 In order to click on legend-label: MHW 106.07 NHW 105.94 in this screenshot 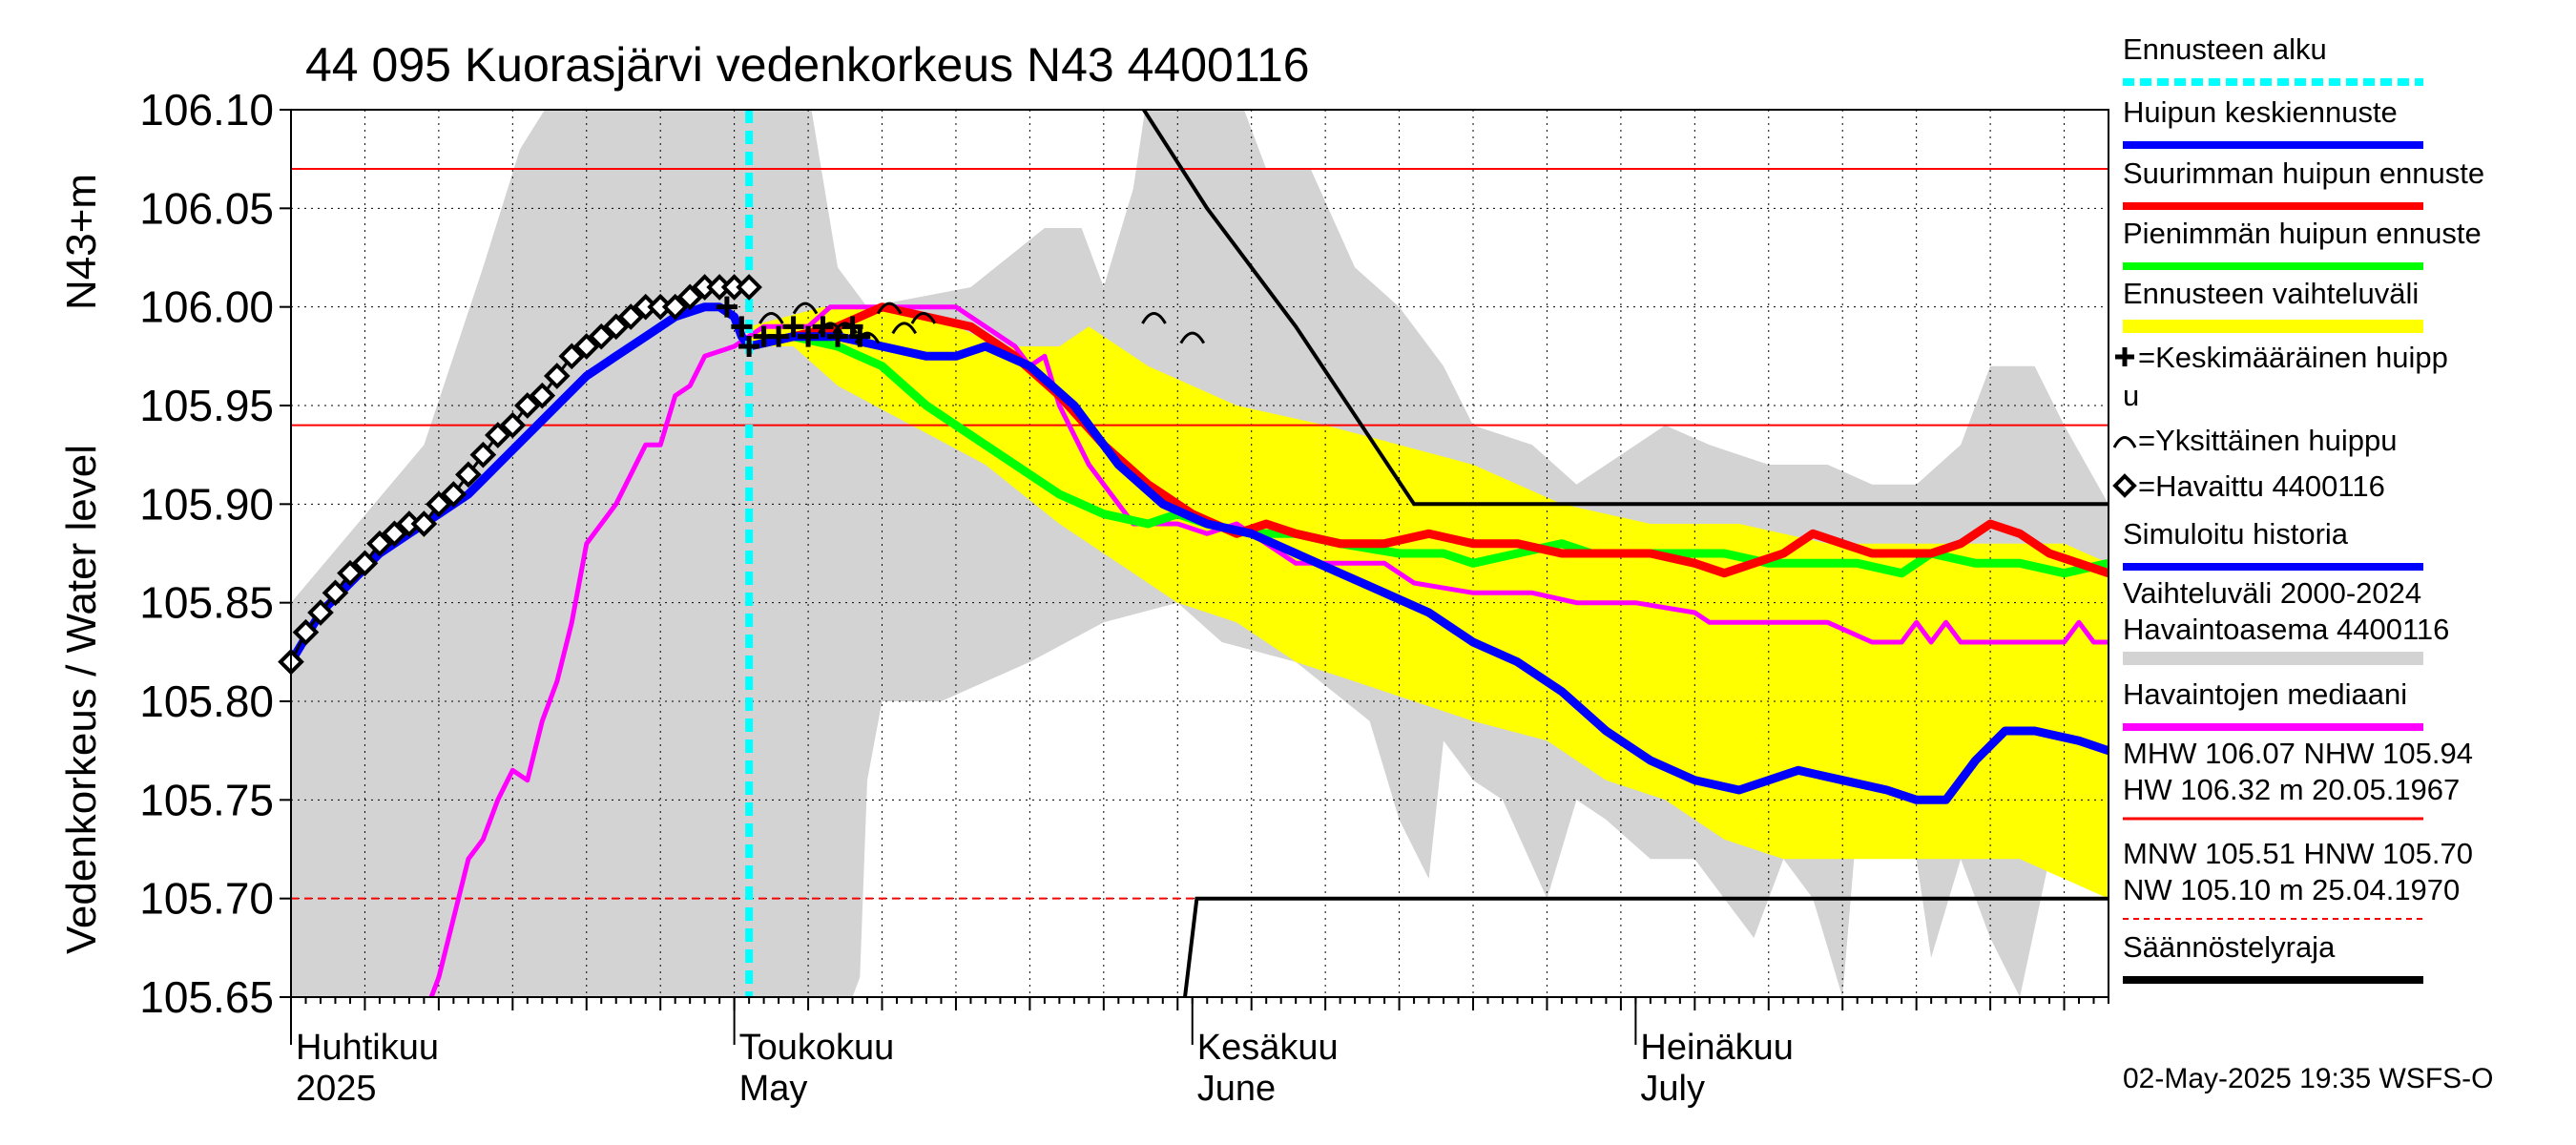, I will do `click(2298, 754)`.